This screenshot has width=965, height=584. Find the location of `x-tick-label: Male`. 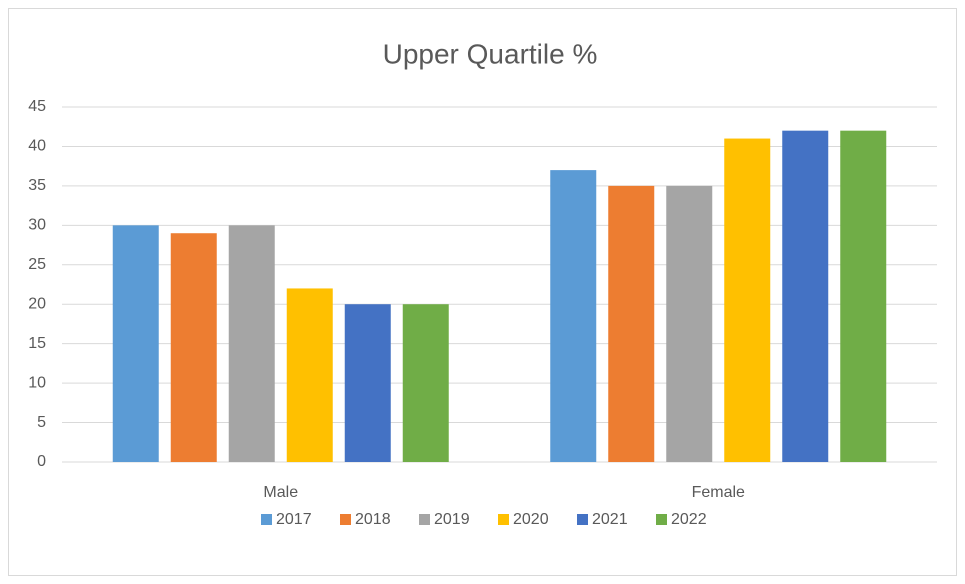

x-tick-label: Male is located at coordinates (280, 492).